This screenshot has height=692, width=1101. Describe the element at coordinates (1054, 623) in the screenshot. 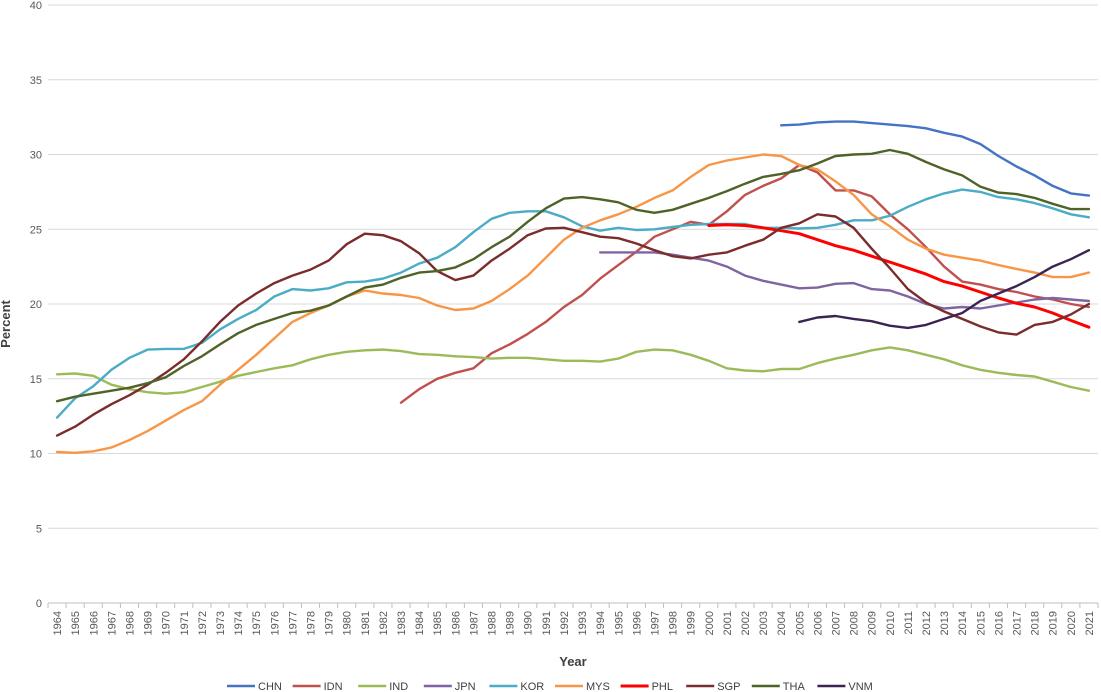

I see `x-tick-label: 2019` at that location.